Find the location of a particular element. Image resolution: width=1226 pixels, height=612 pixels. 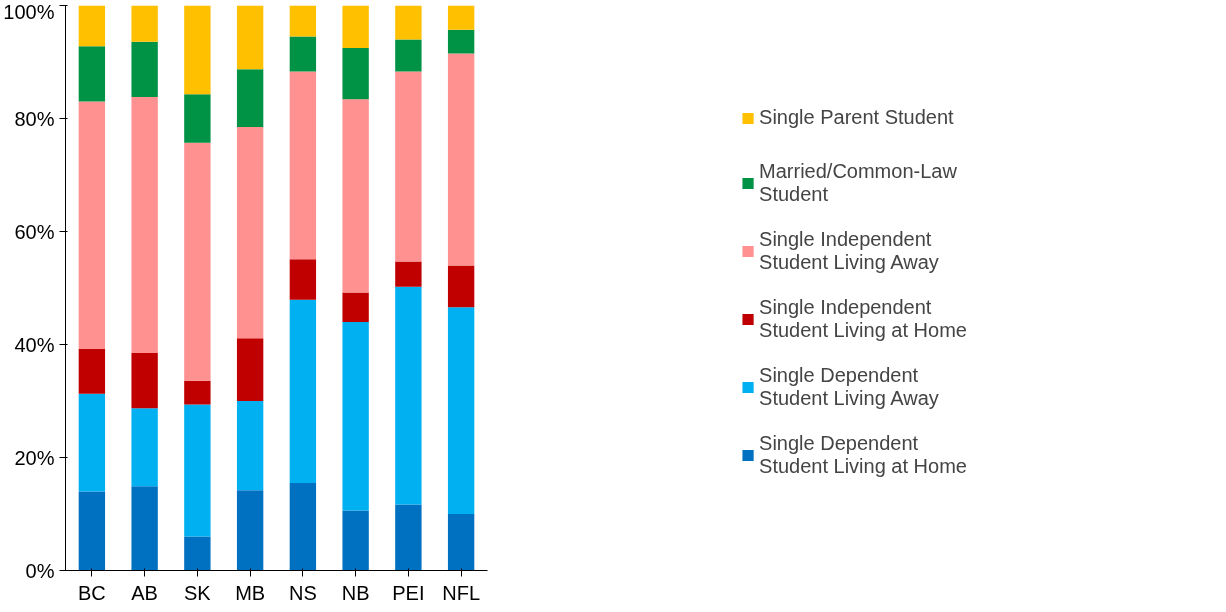

x-tick-label: PEI is located at coordinates (408, 592).